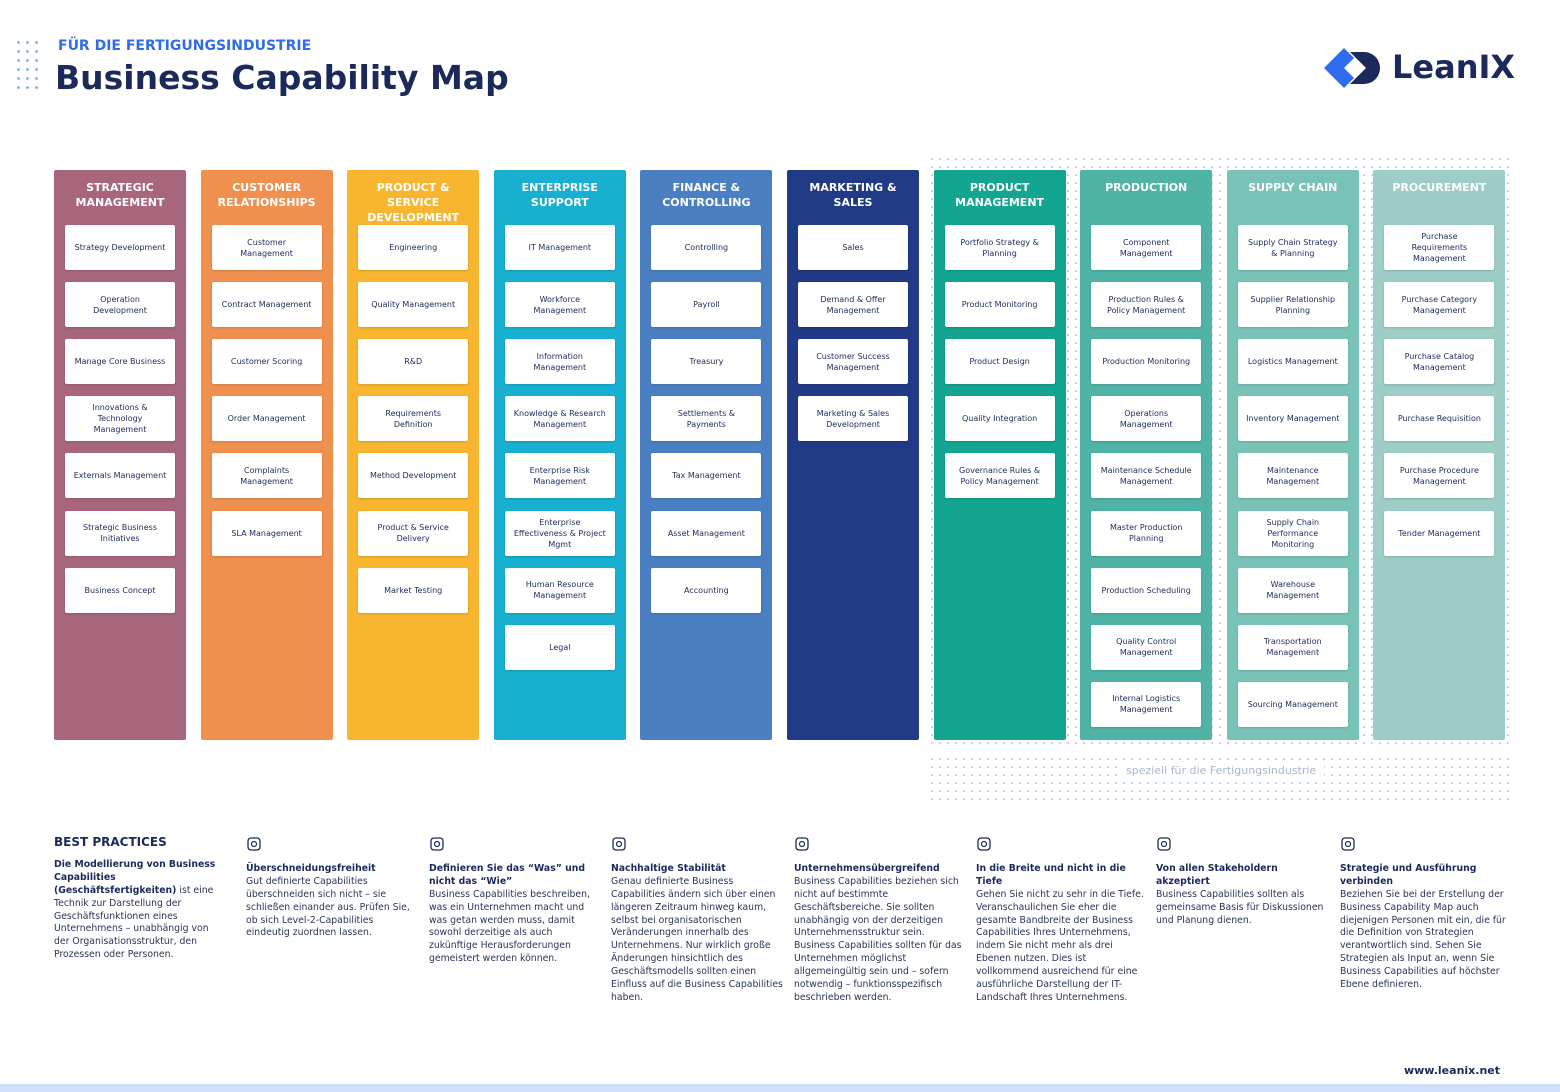 Image resolution: width=1560 pixels, height=1092 pixels. What do you see at coordinates (559, 647) in the screenshot?
I see `capability-card: Legal` at bounding box center [559, 647].